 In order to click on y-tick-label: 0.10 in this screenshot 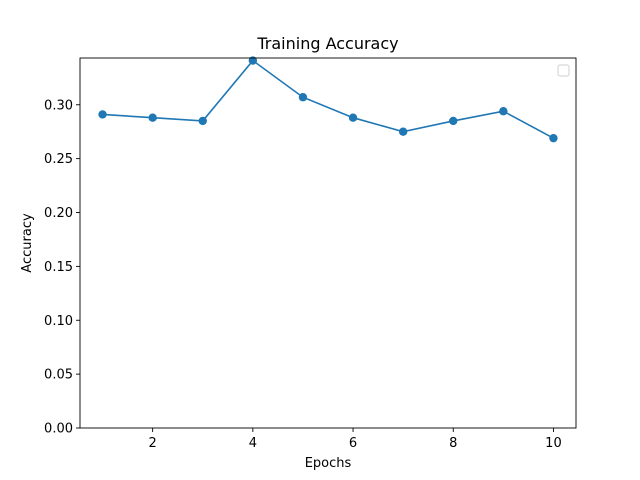, I will do `click(58, 321)`.